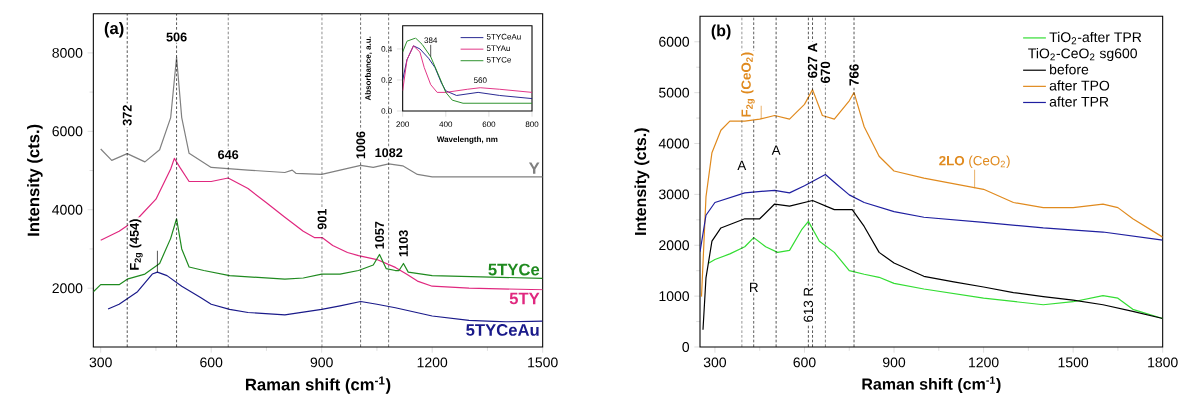 This screenshot has height=407, width=1185. What do you see at coordinates (1095, 38) in the screenshot?
I see `legend-label: TiO$_{2}$-after TPR` at bounding box center [1095, 38].